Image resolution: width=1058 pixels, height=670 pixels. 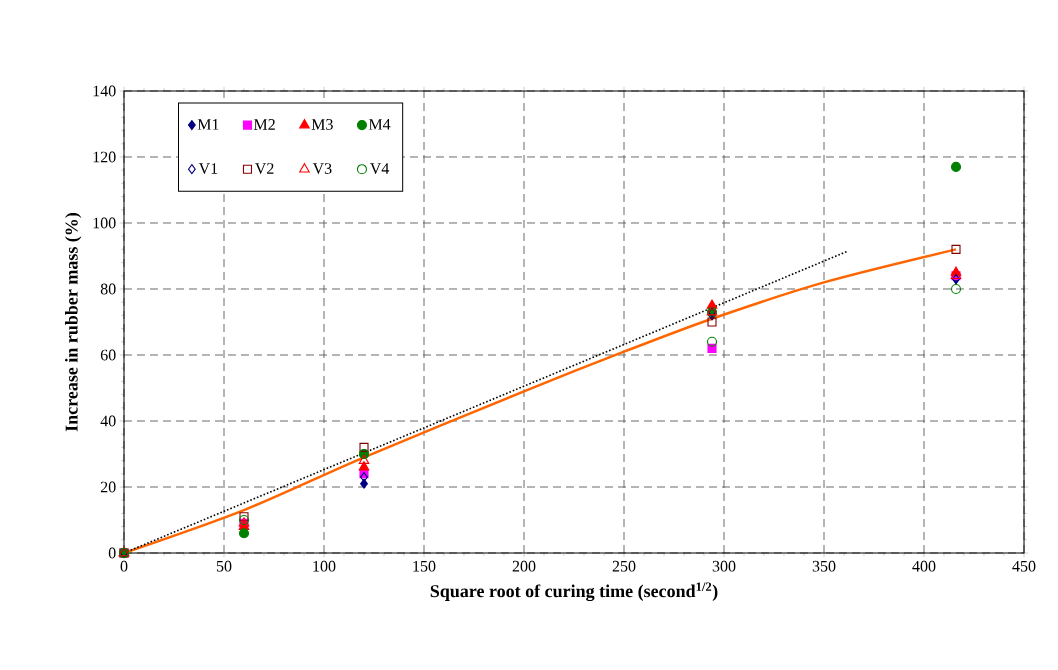 I want to click on legend-label: M3, so click(x=322, y=124).